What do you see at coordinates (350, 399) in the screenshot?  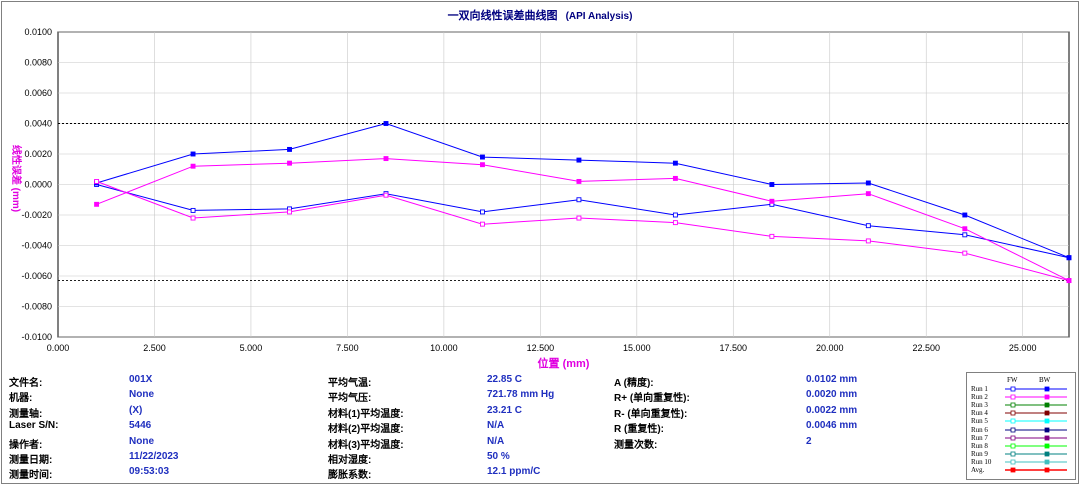 I see `info-label: 平均气压:` at bounding box center [350, 399].